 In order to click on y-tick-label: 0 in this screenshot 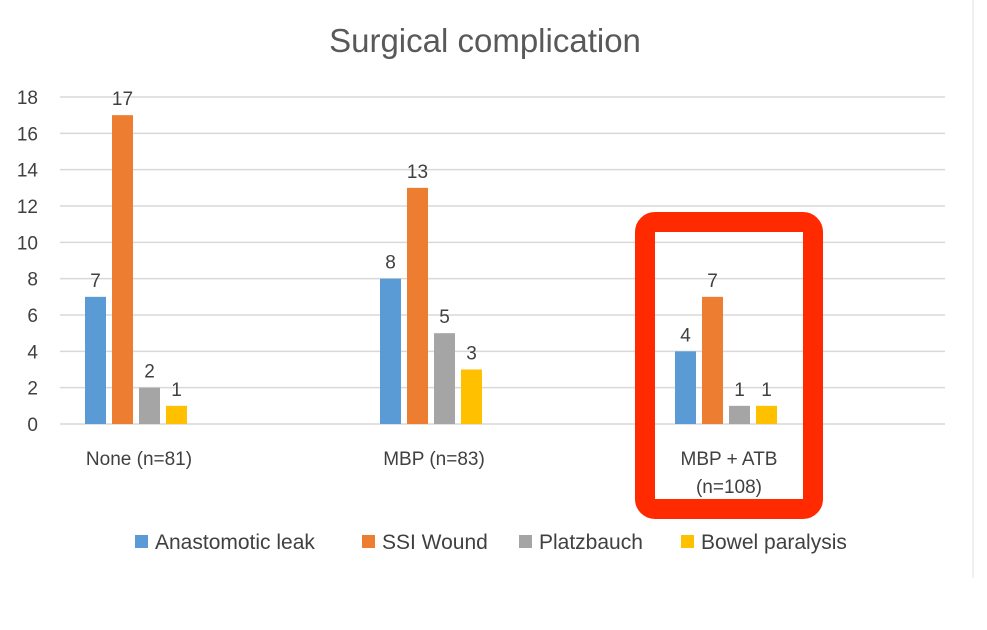, I will do `click(32, 425)`.